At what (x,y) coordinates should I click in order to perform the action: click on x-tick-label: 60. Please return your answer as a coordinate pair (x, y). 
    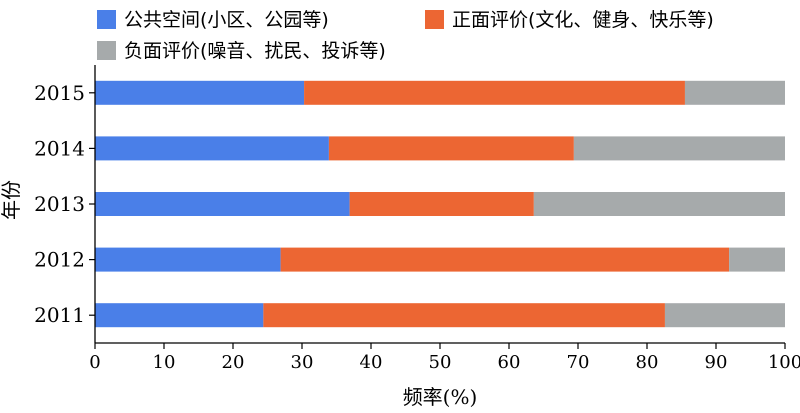
    Looking at the image, I should click on (509, 362).